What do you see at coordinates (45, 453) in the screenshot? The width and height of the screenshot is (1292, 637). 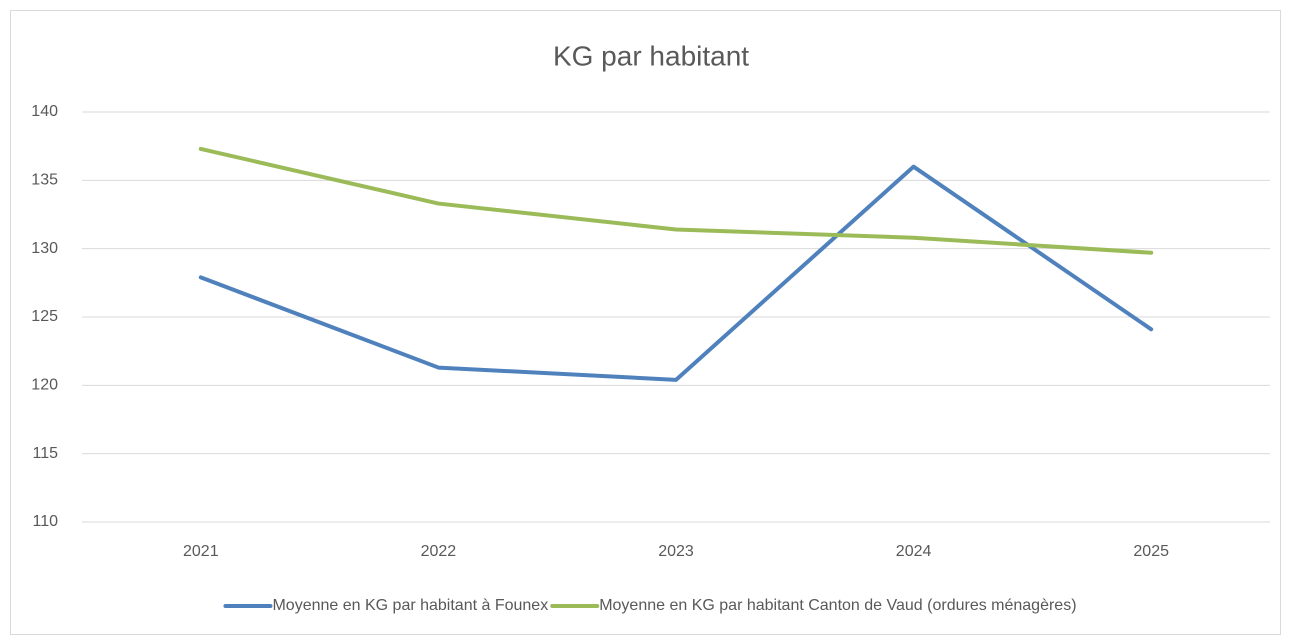 I see `y-tick-label: 115` at bounding box center [45, 453].